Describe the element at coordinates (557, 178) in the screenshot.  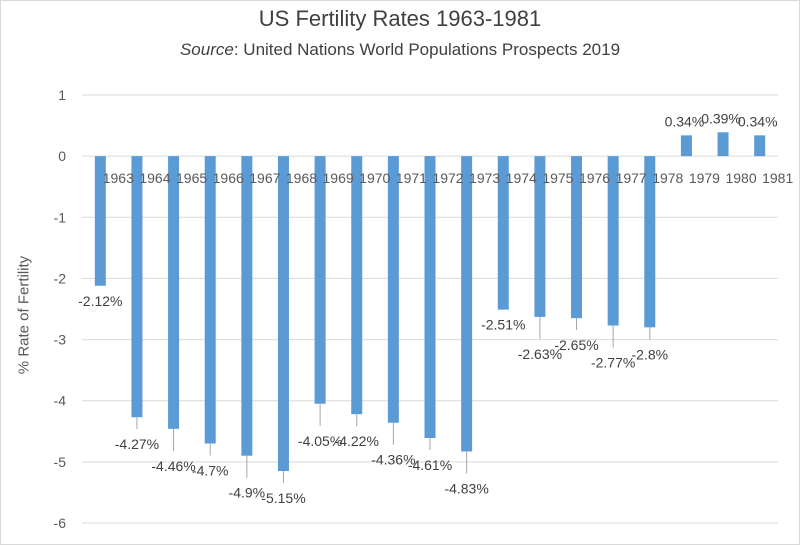
I see `x-tick-label: 1975` at that location.